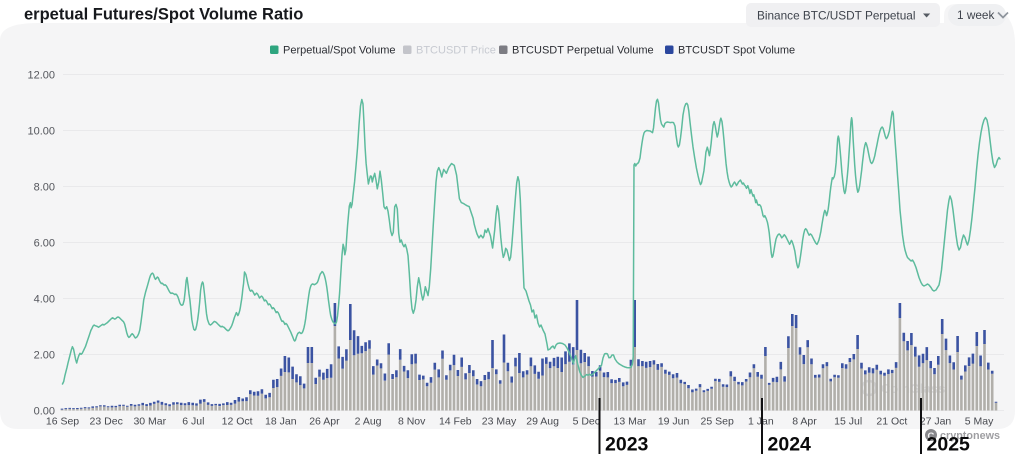 This screenshot has width=1021, height=465. What do you see at coordinates (717, 422) in the screenshot?
I see `svg-text: 25 Sep` at bounding box center [717, 422].